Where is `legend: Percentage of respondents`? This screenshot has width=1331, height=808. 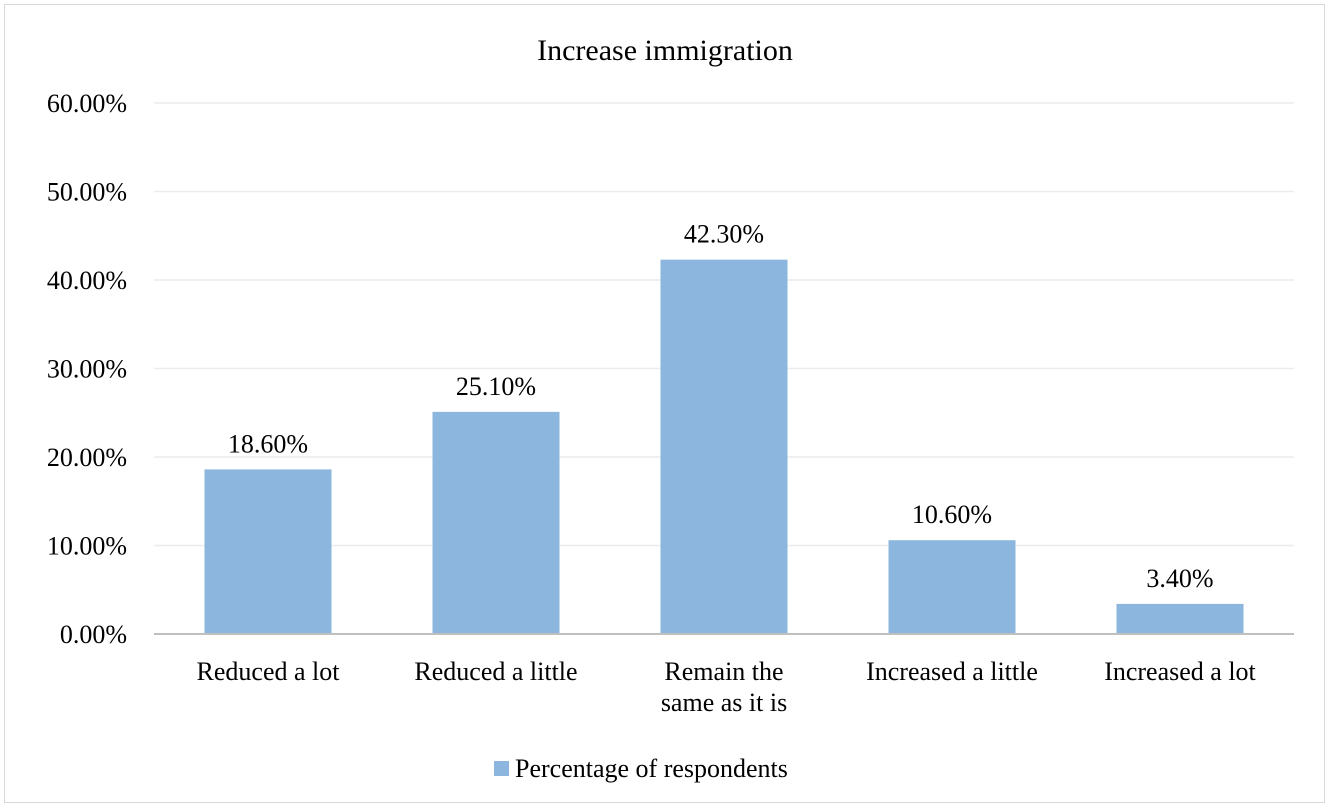 legend: Percentage of respondents is located at coordinates (641, 768).